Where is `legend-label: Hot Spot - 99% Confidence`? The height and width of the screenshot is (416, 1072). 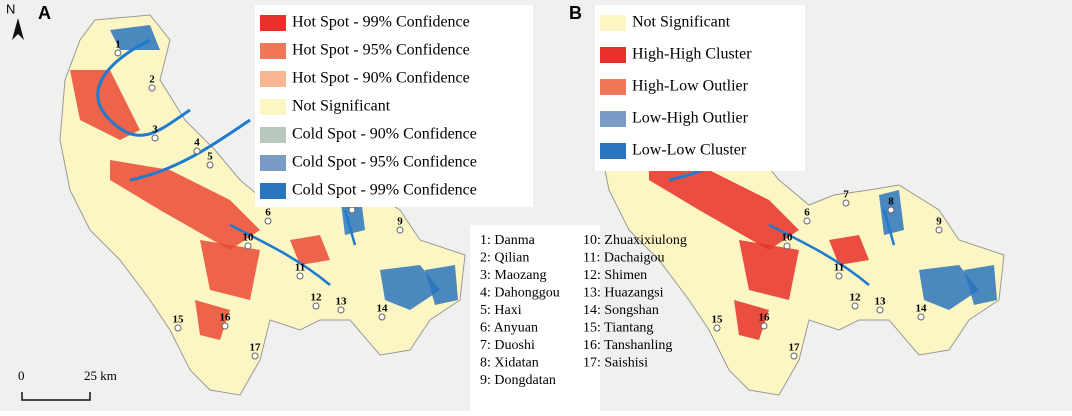
legend-label: Hot Spot - 99% Confidence is located at coordinates (381, 22).